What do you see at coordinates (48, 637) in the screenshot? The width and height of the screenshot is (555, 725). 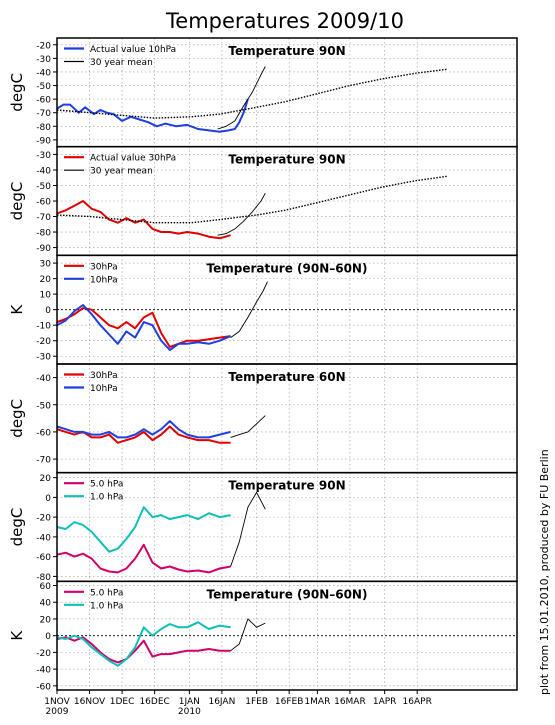 I see `y-tick-label: 0` at bounding box center [48, 637].